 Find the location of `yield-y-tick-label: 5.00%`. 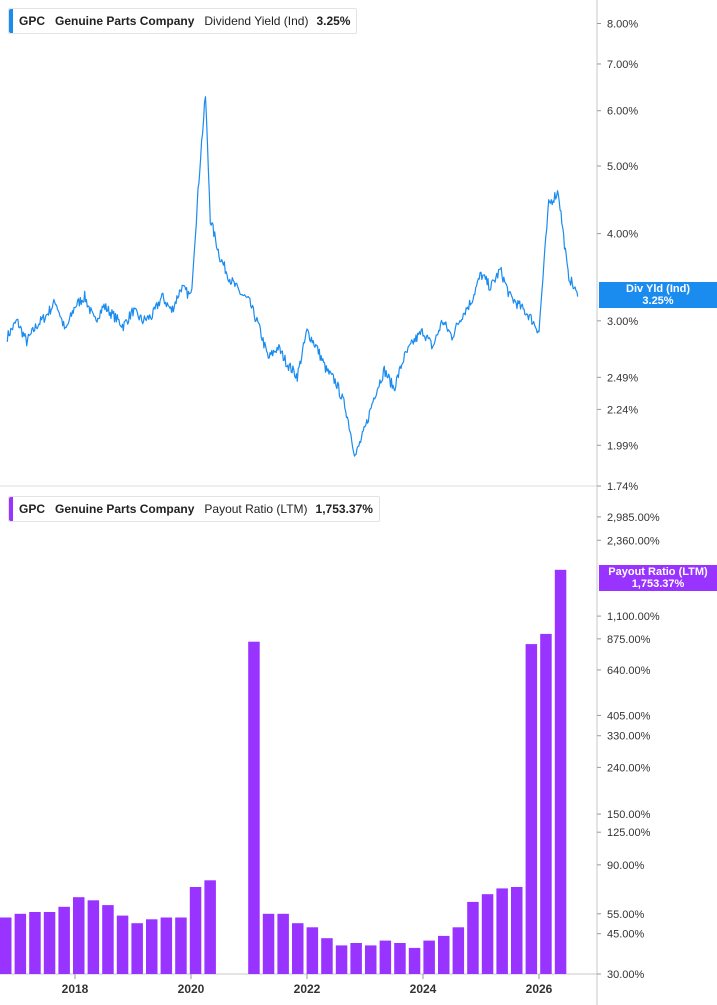

yield-y-tick-label: 5.00% is located at coordinates (622, 167).